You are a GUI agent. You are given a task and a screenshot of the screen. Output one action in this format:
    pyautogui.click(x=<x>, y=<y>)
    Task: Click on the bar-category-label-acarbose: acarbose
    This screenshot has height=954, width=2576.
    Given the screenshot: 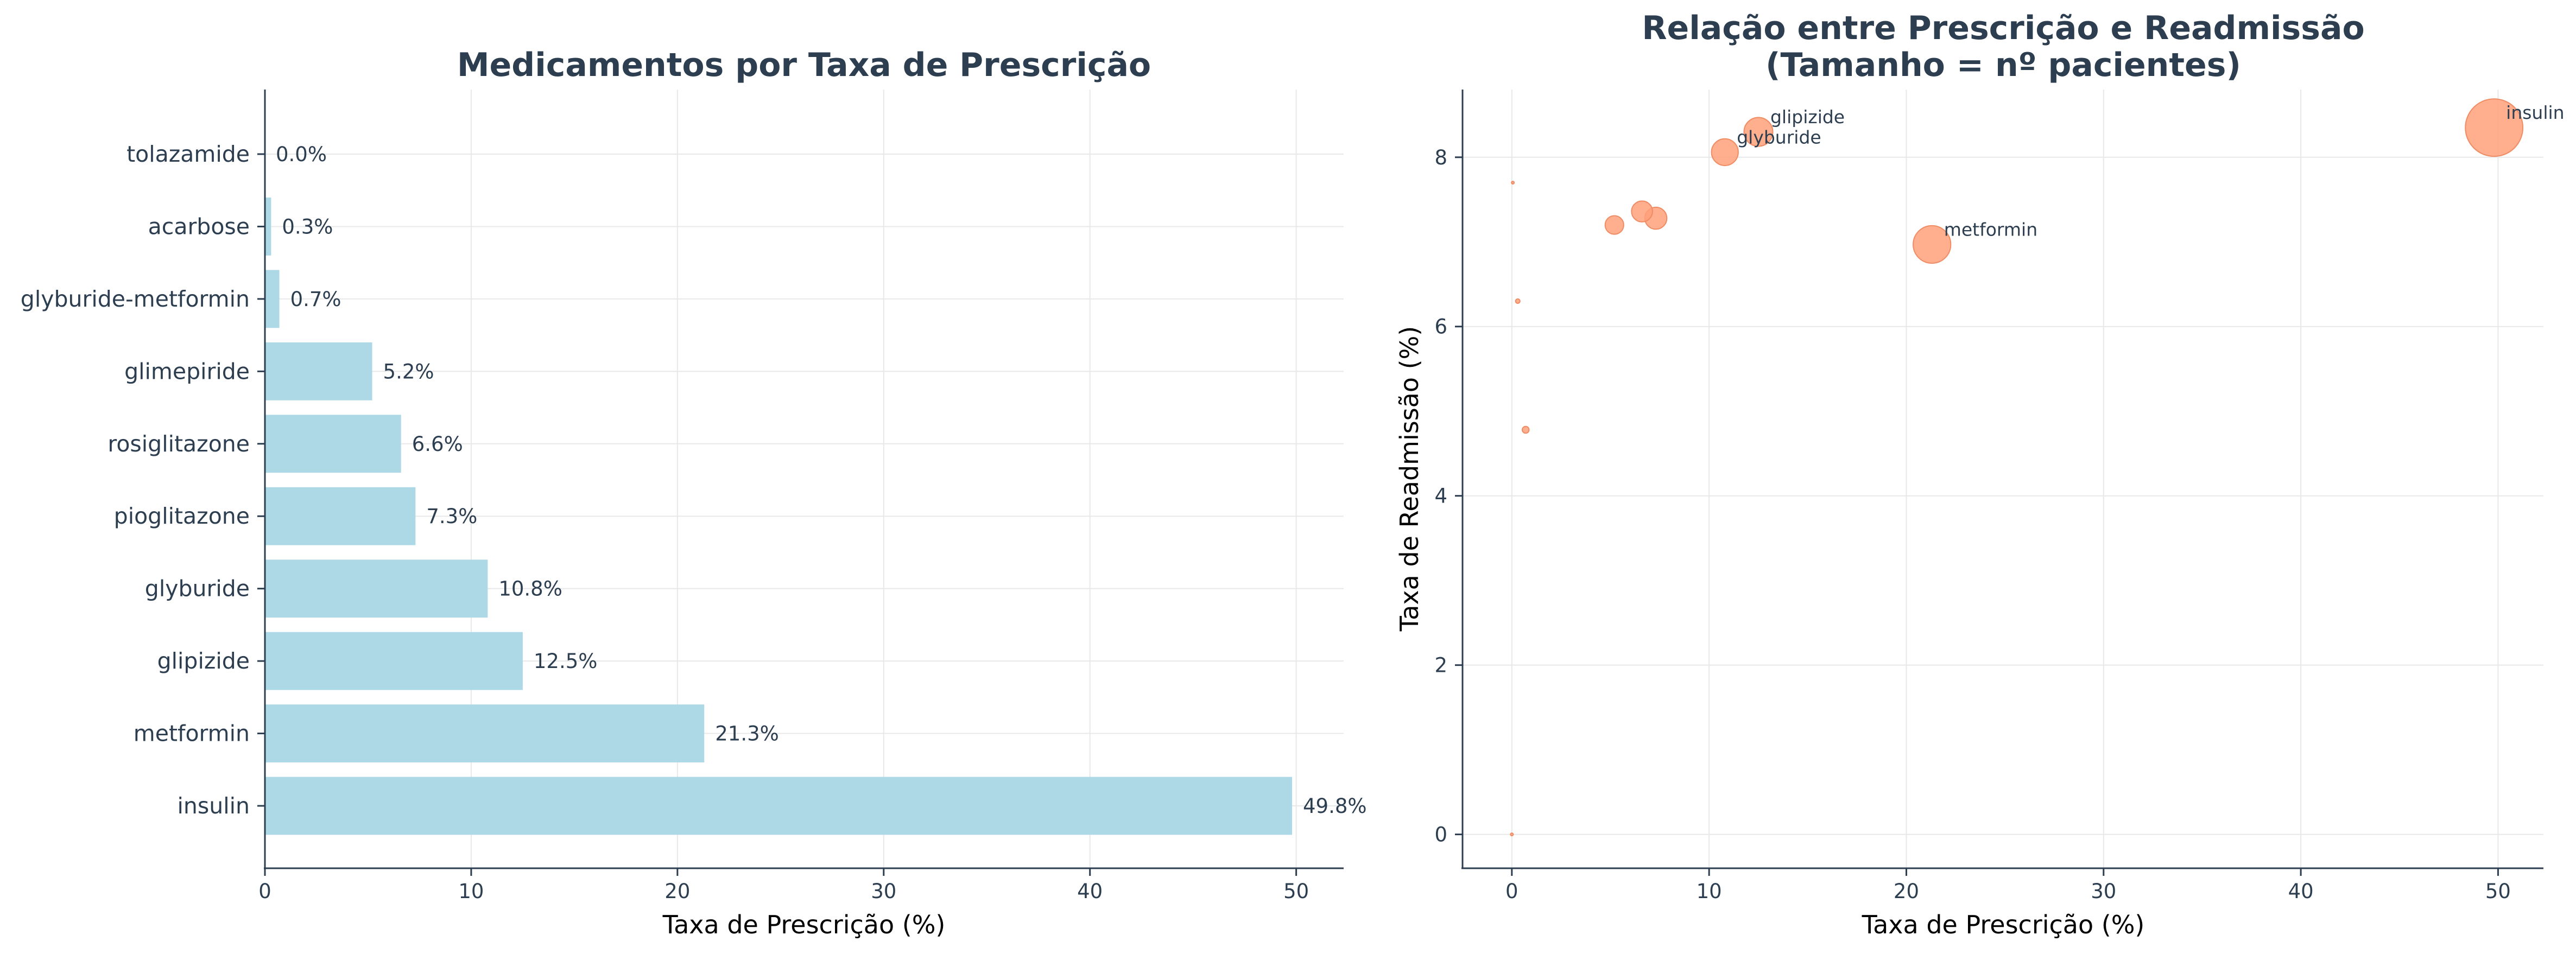 What is the action you would take?
    pyautogui.click(x=199, y=226)
    